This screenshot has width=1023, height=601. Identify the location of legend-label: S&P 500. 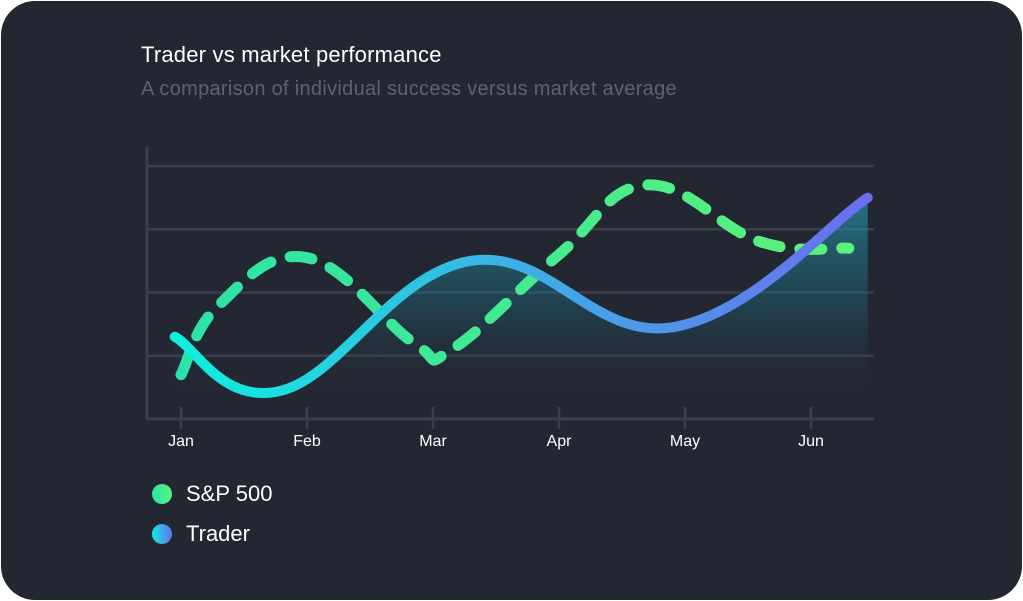
(229, 493).